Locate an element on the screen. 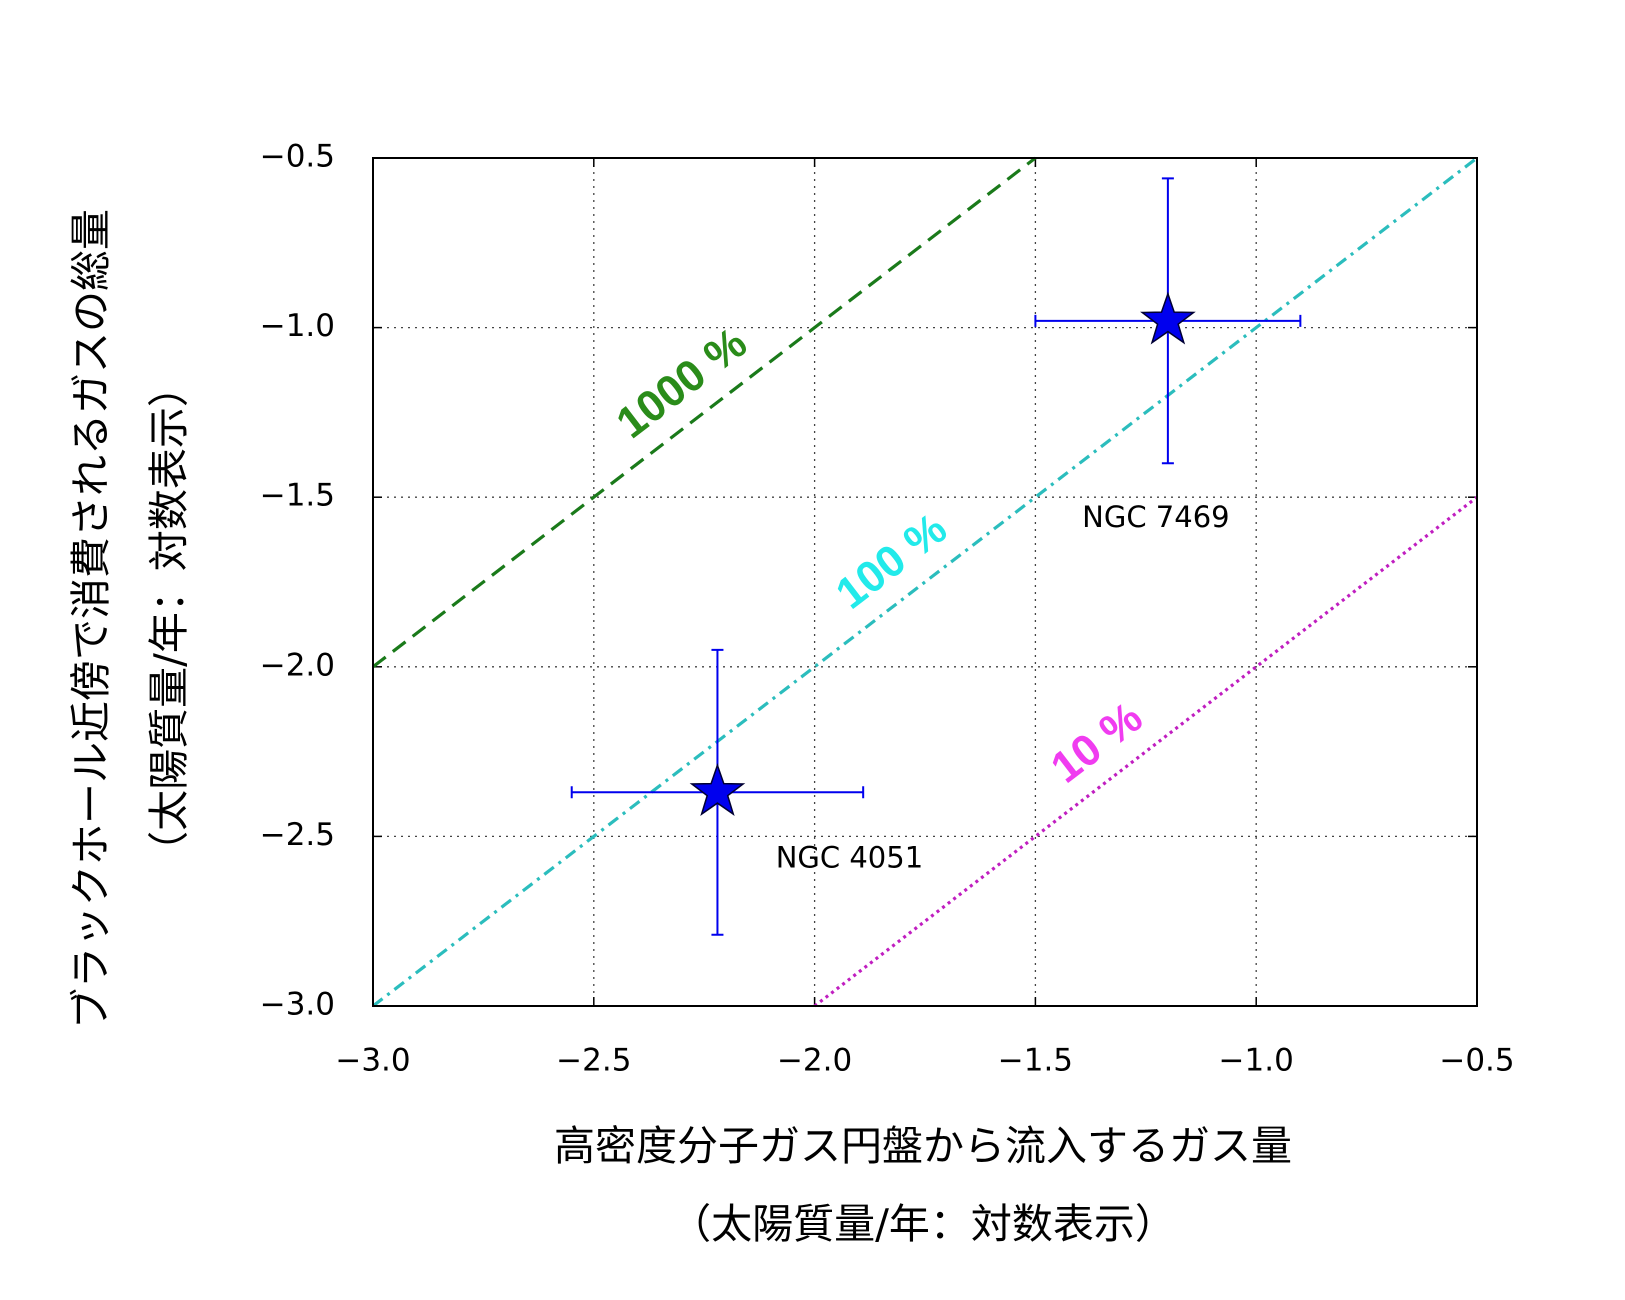 Image resolution: width=1625 pixels, height=1300 pixels. y-tick-label: −3.0 is located at coordinates (297, 1005).